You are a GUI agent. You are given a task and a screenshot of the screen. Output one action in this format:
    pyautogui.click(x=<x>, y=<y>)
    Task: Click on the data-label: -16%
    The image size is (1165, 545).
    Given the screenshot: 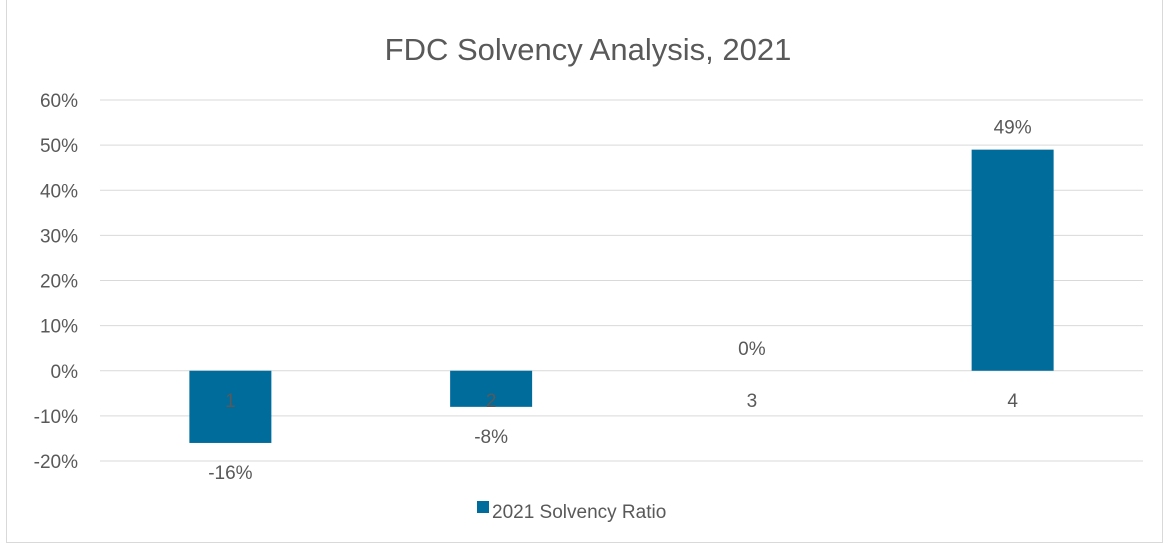 What is the action you would take?
    pyautogui.click(x=230, y=473)
    